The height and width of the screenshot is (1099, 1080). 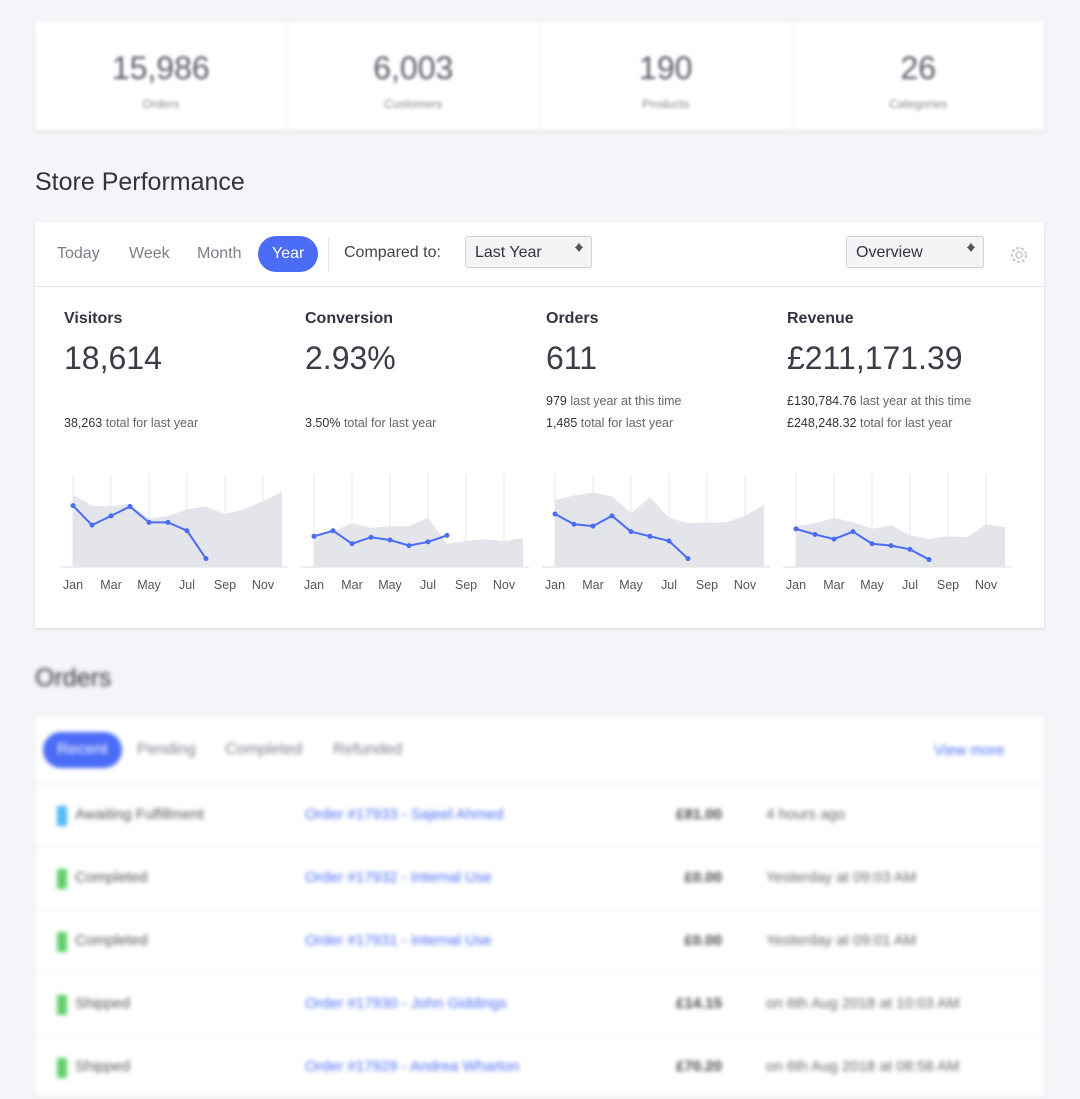 What do you see at coordinates (614, 401) in the screenshot?
I see `note: 979 last year at this time` at bounding box center [614, 401].